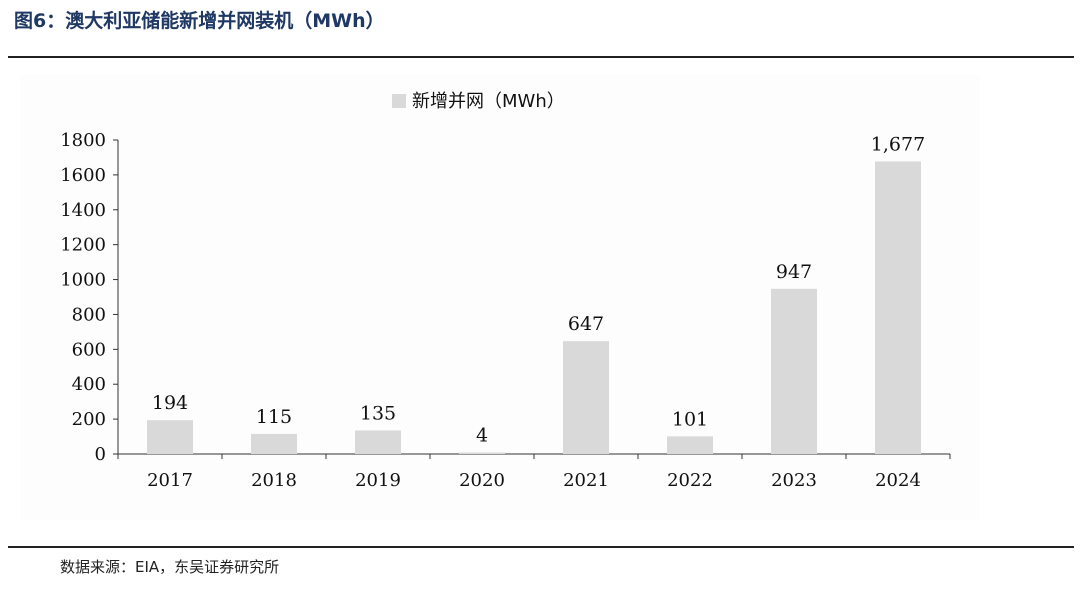  What do you see at coordinates (898, 480) in the screenshot?
I see `x-tick-label: 2024` at bounding box center [898, 480].